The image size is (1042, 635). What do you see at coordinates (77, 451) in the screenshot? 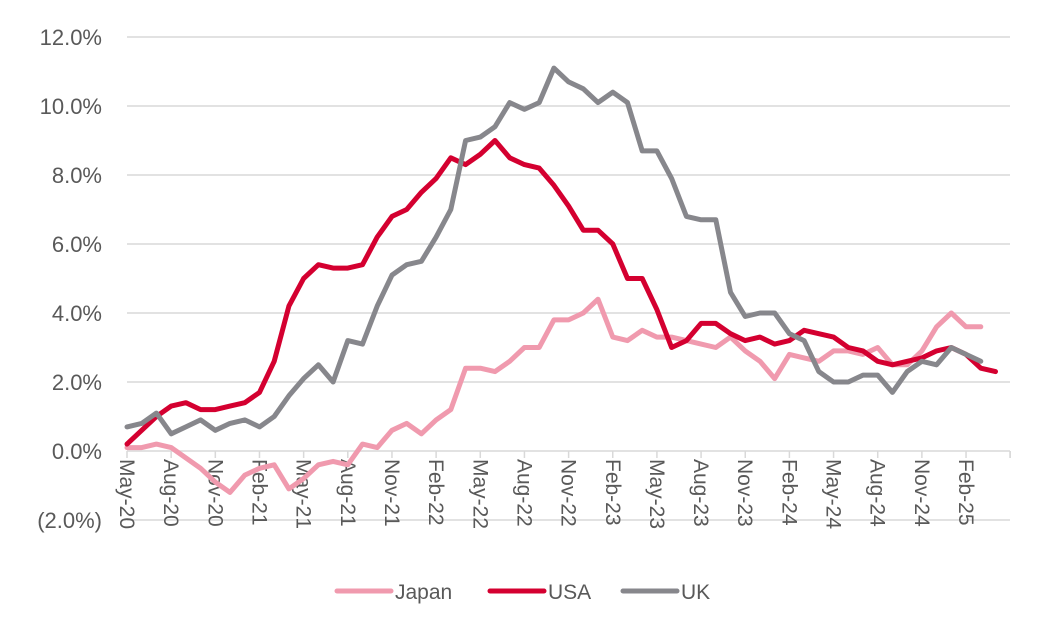
I see `y-tick-label: 0.0%` at bounding box center [77, 451].